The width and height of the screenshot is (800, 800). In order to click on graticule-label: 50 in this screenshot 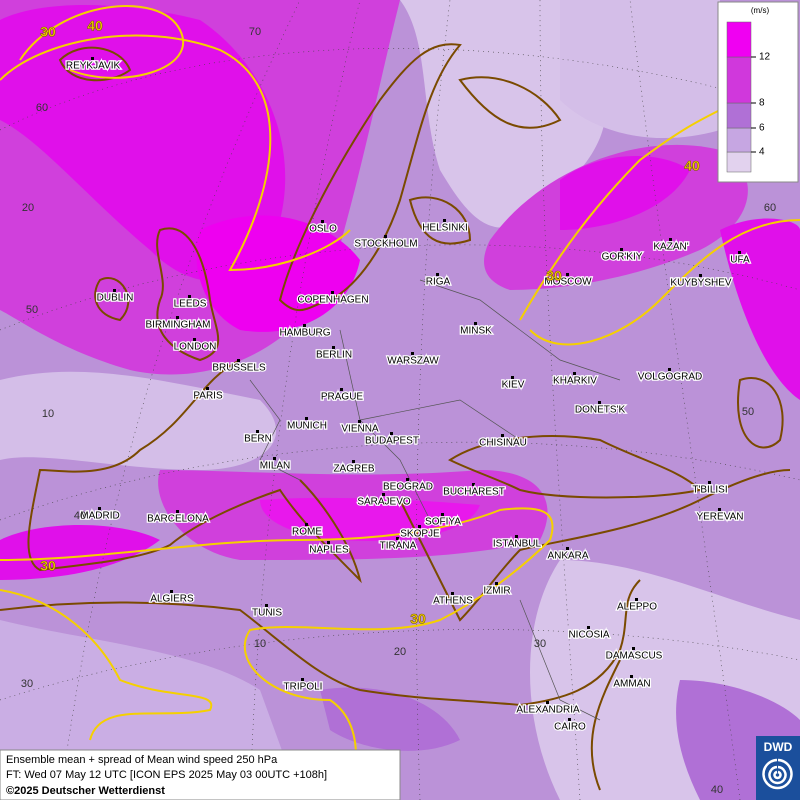, I will do `click(32, 310)`.